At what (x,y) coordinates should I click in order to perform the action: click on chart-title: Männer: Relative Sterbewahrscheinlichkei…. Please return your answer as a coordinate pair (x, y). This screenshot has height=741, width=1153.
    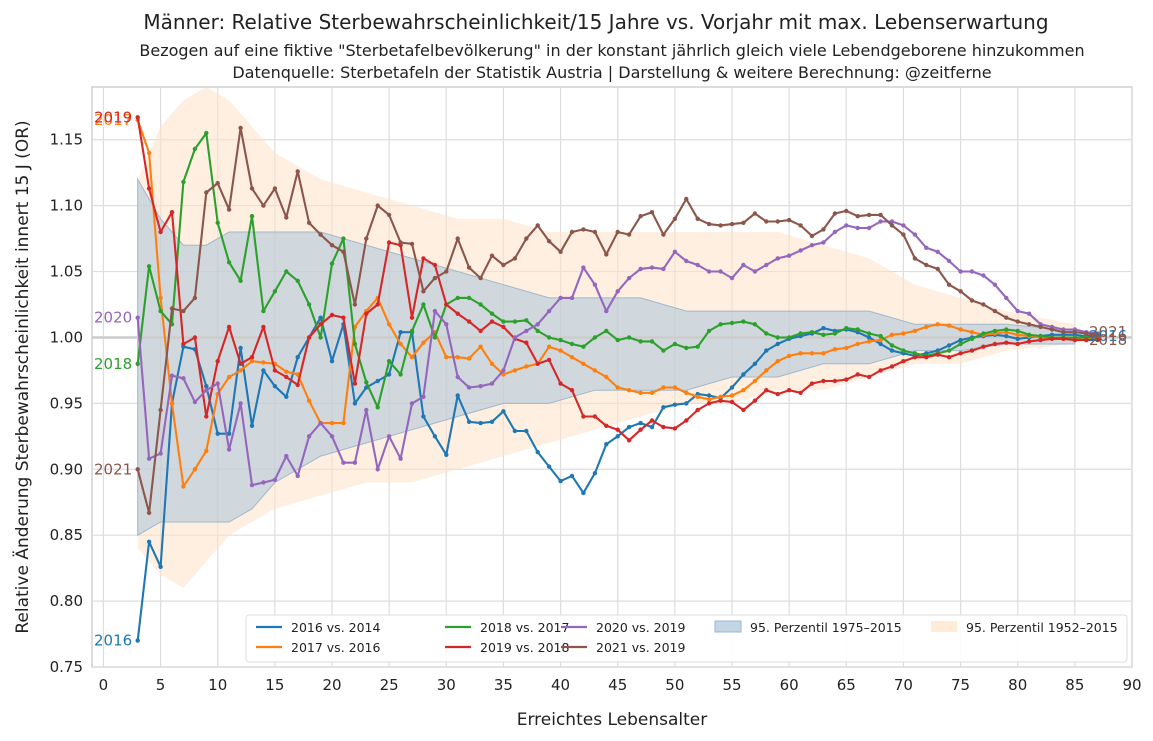
    Looking at the image, I should click on (595, 22).